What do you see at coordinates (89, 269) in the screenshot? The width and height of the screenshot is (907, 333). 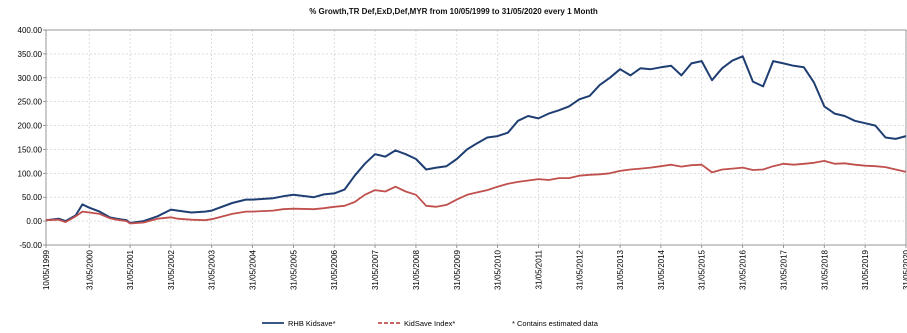 I see `x-tick-label: 31/05/2000` at bounding box center [89, 269].